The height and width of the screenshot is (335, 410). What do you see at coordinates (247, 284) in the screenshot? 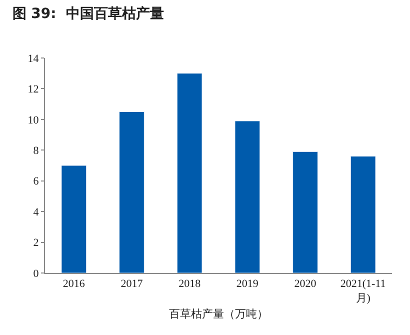
I see `x-tick-label: 2019` at bounding box center [247, 284].